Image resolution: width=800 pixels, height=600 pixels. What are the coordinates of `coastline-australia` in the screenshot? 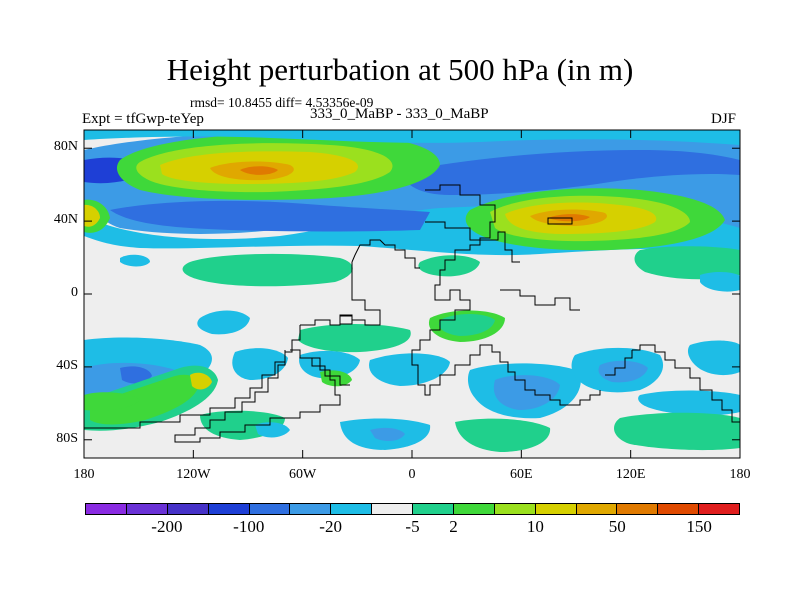 It's located at (686, 383).